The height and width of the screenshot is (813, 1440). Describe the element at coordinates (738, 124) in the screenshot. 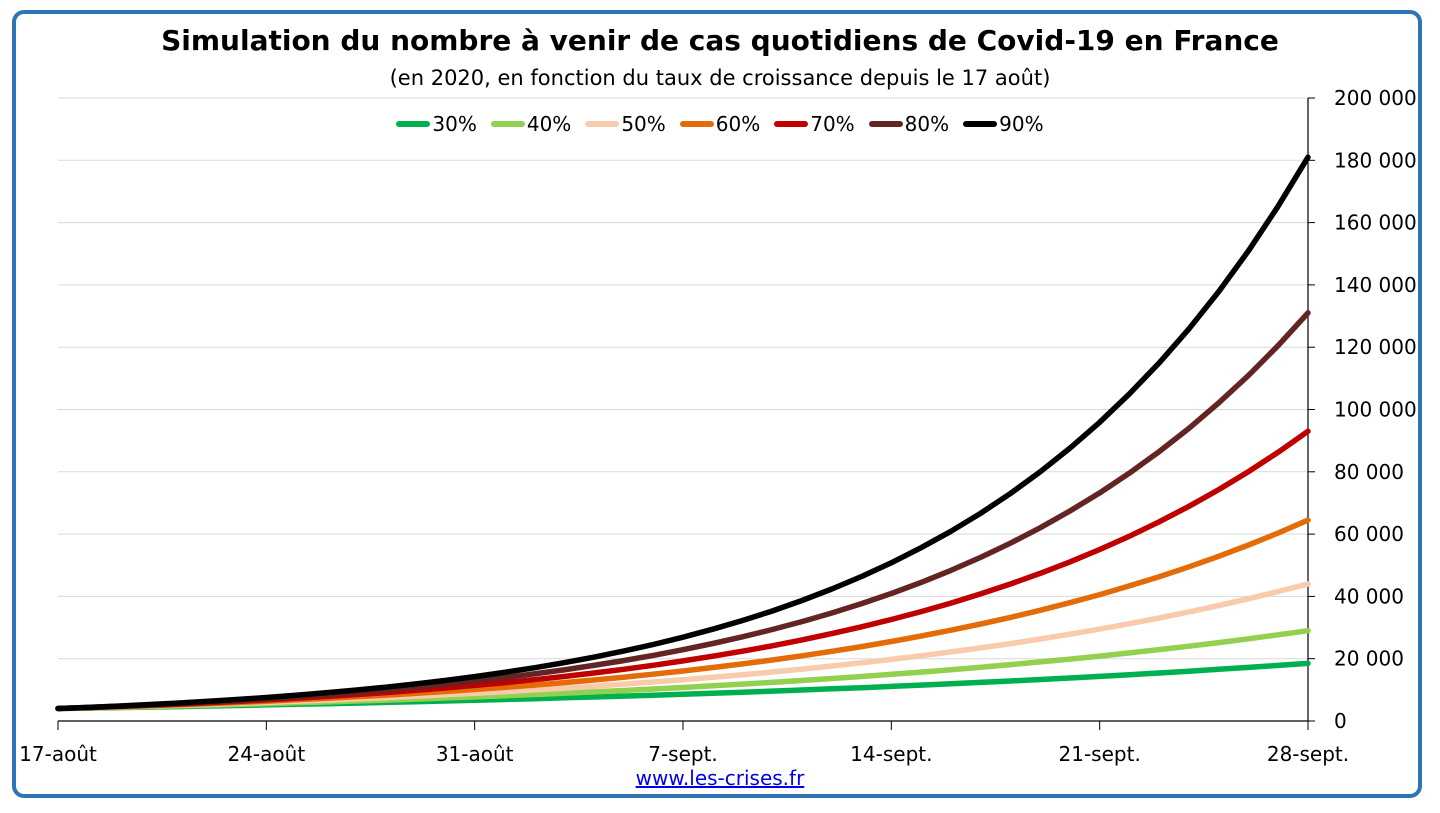

I see `legend-label: 60%` at that location.